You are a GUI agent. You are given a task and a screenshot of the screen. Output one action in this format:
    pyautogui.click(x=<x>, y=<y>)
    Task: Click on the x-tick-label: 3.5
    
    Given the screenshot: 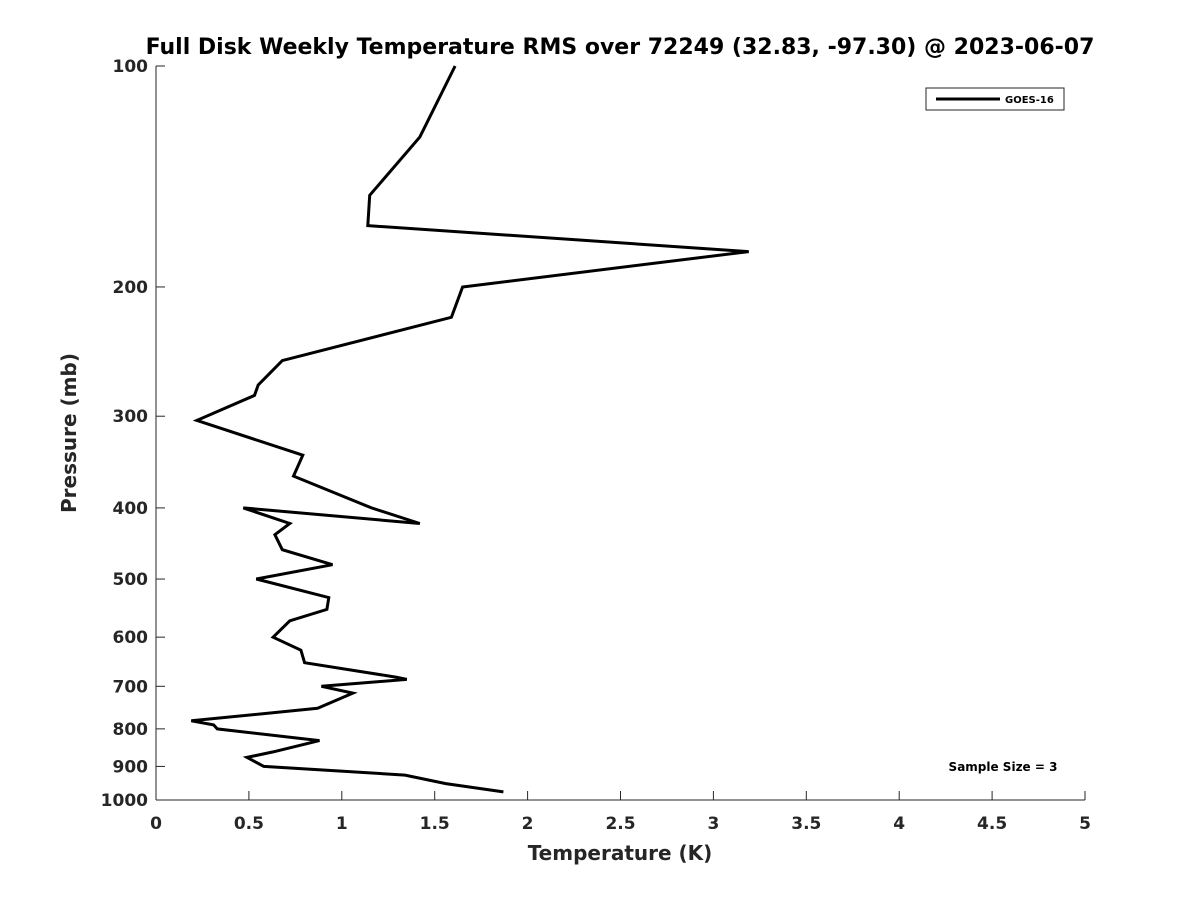 What is the action you would take?
    pyautogui.click(x=806, y=824)
    